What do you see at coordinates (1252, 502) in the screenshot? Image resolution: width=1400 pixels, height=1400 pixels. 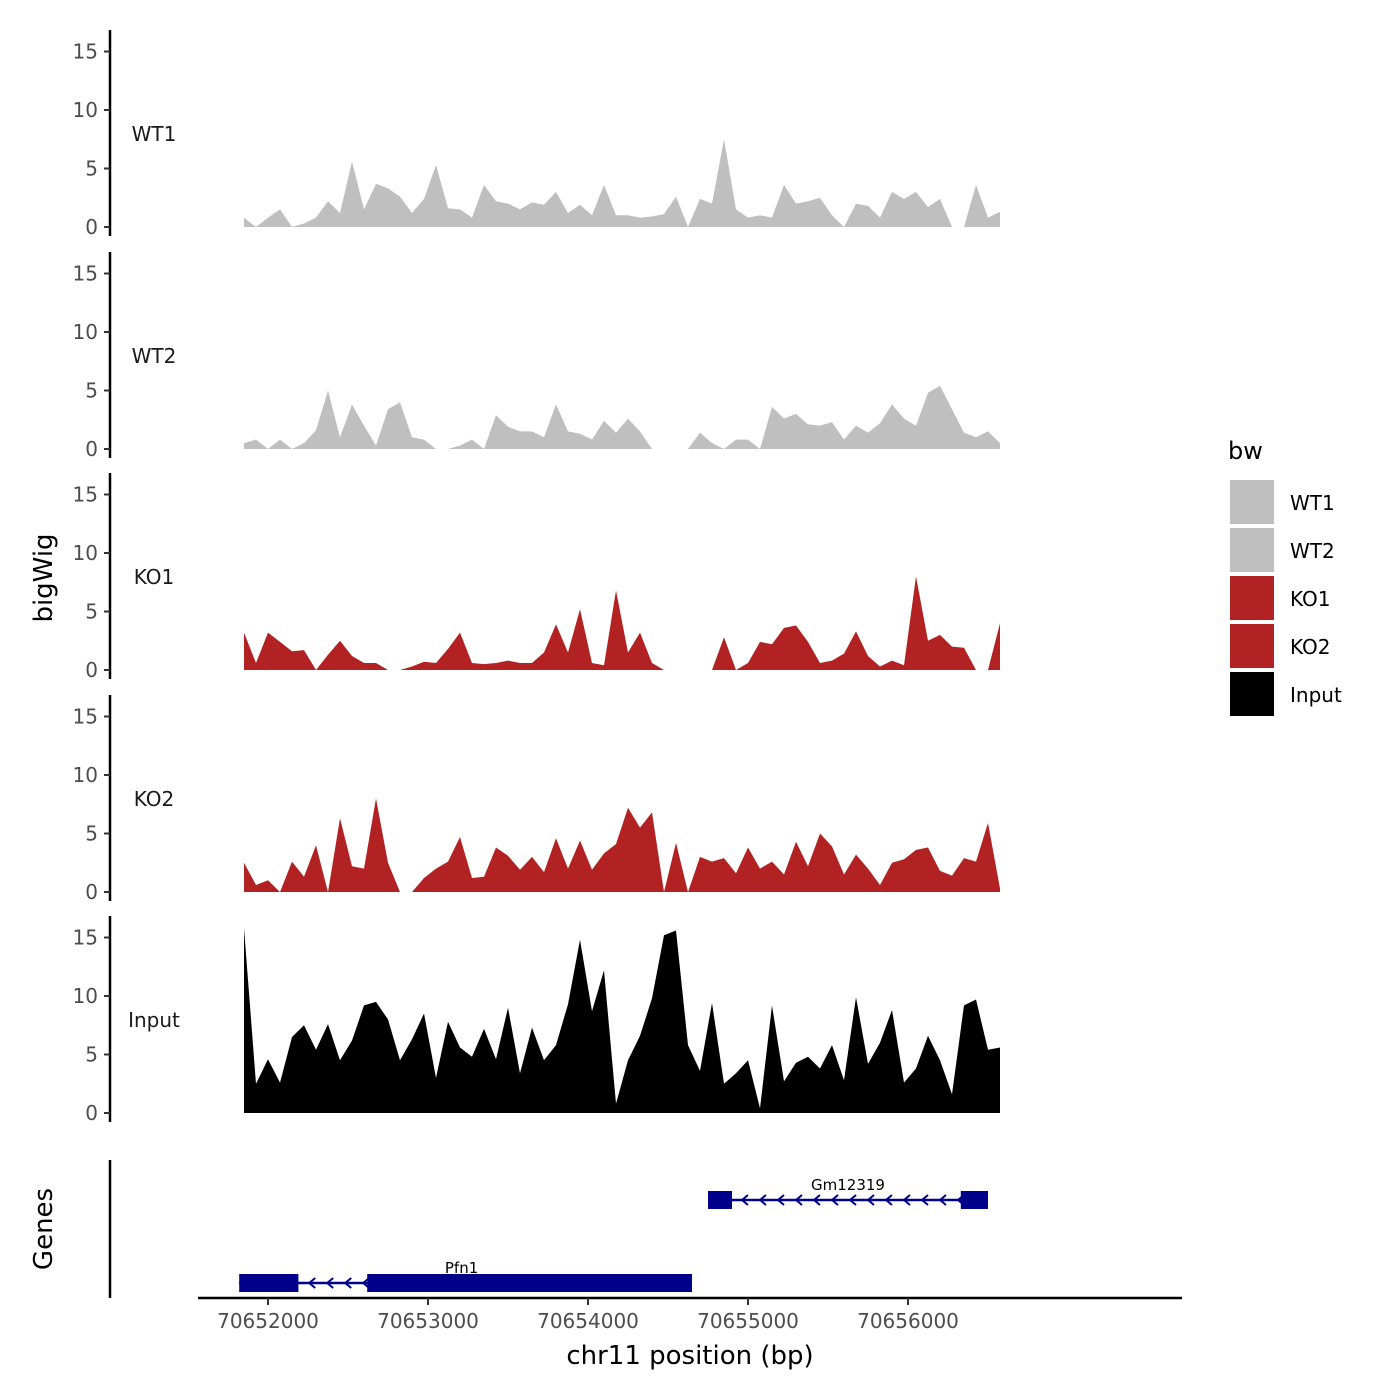 I see `legend-key-wt1` at bounding box center [1252, 502].